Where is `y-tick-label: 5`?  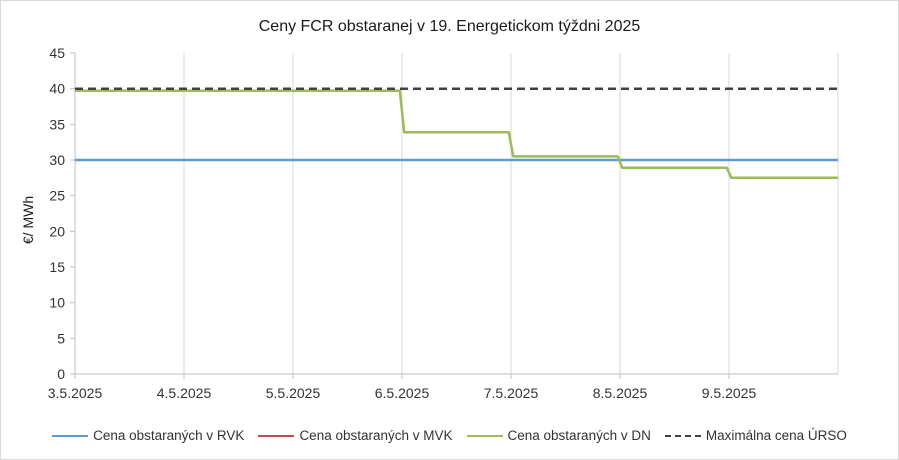
y-tick-label: 5 is located at coordinates (61, 338).